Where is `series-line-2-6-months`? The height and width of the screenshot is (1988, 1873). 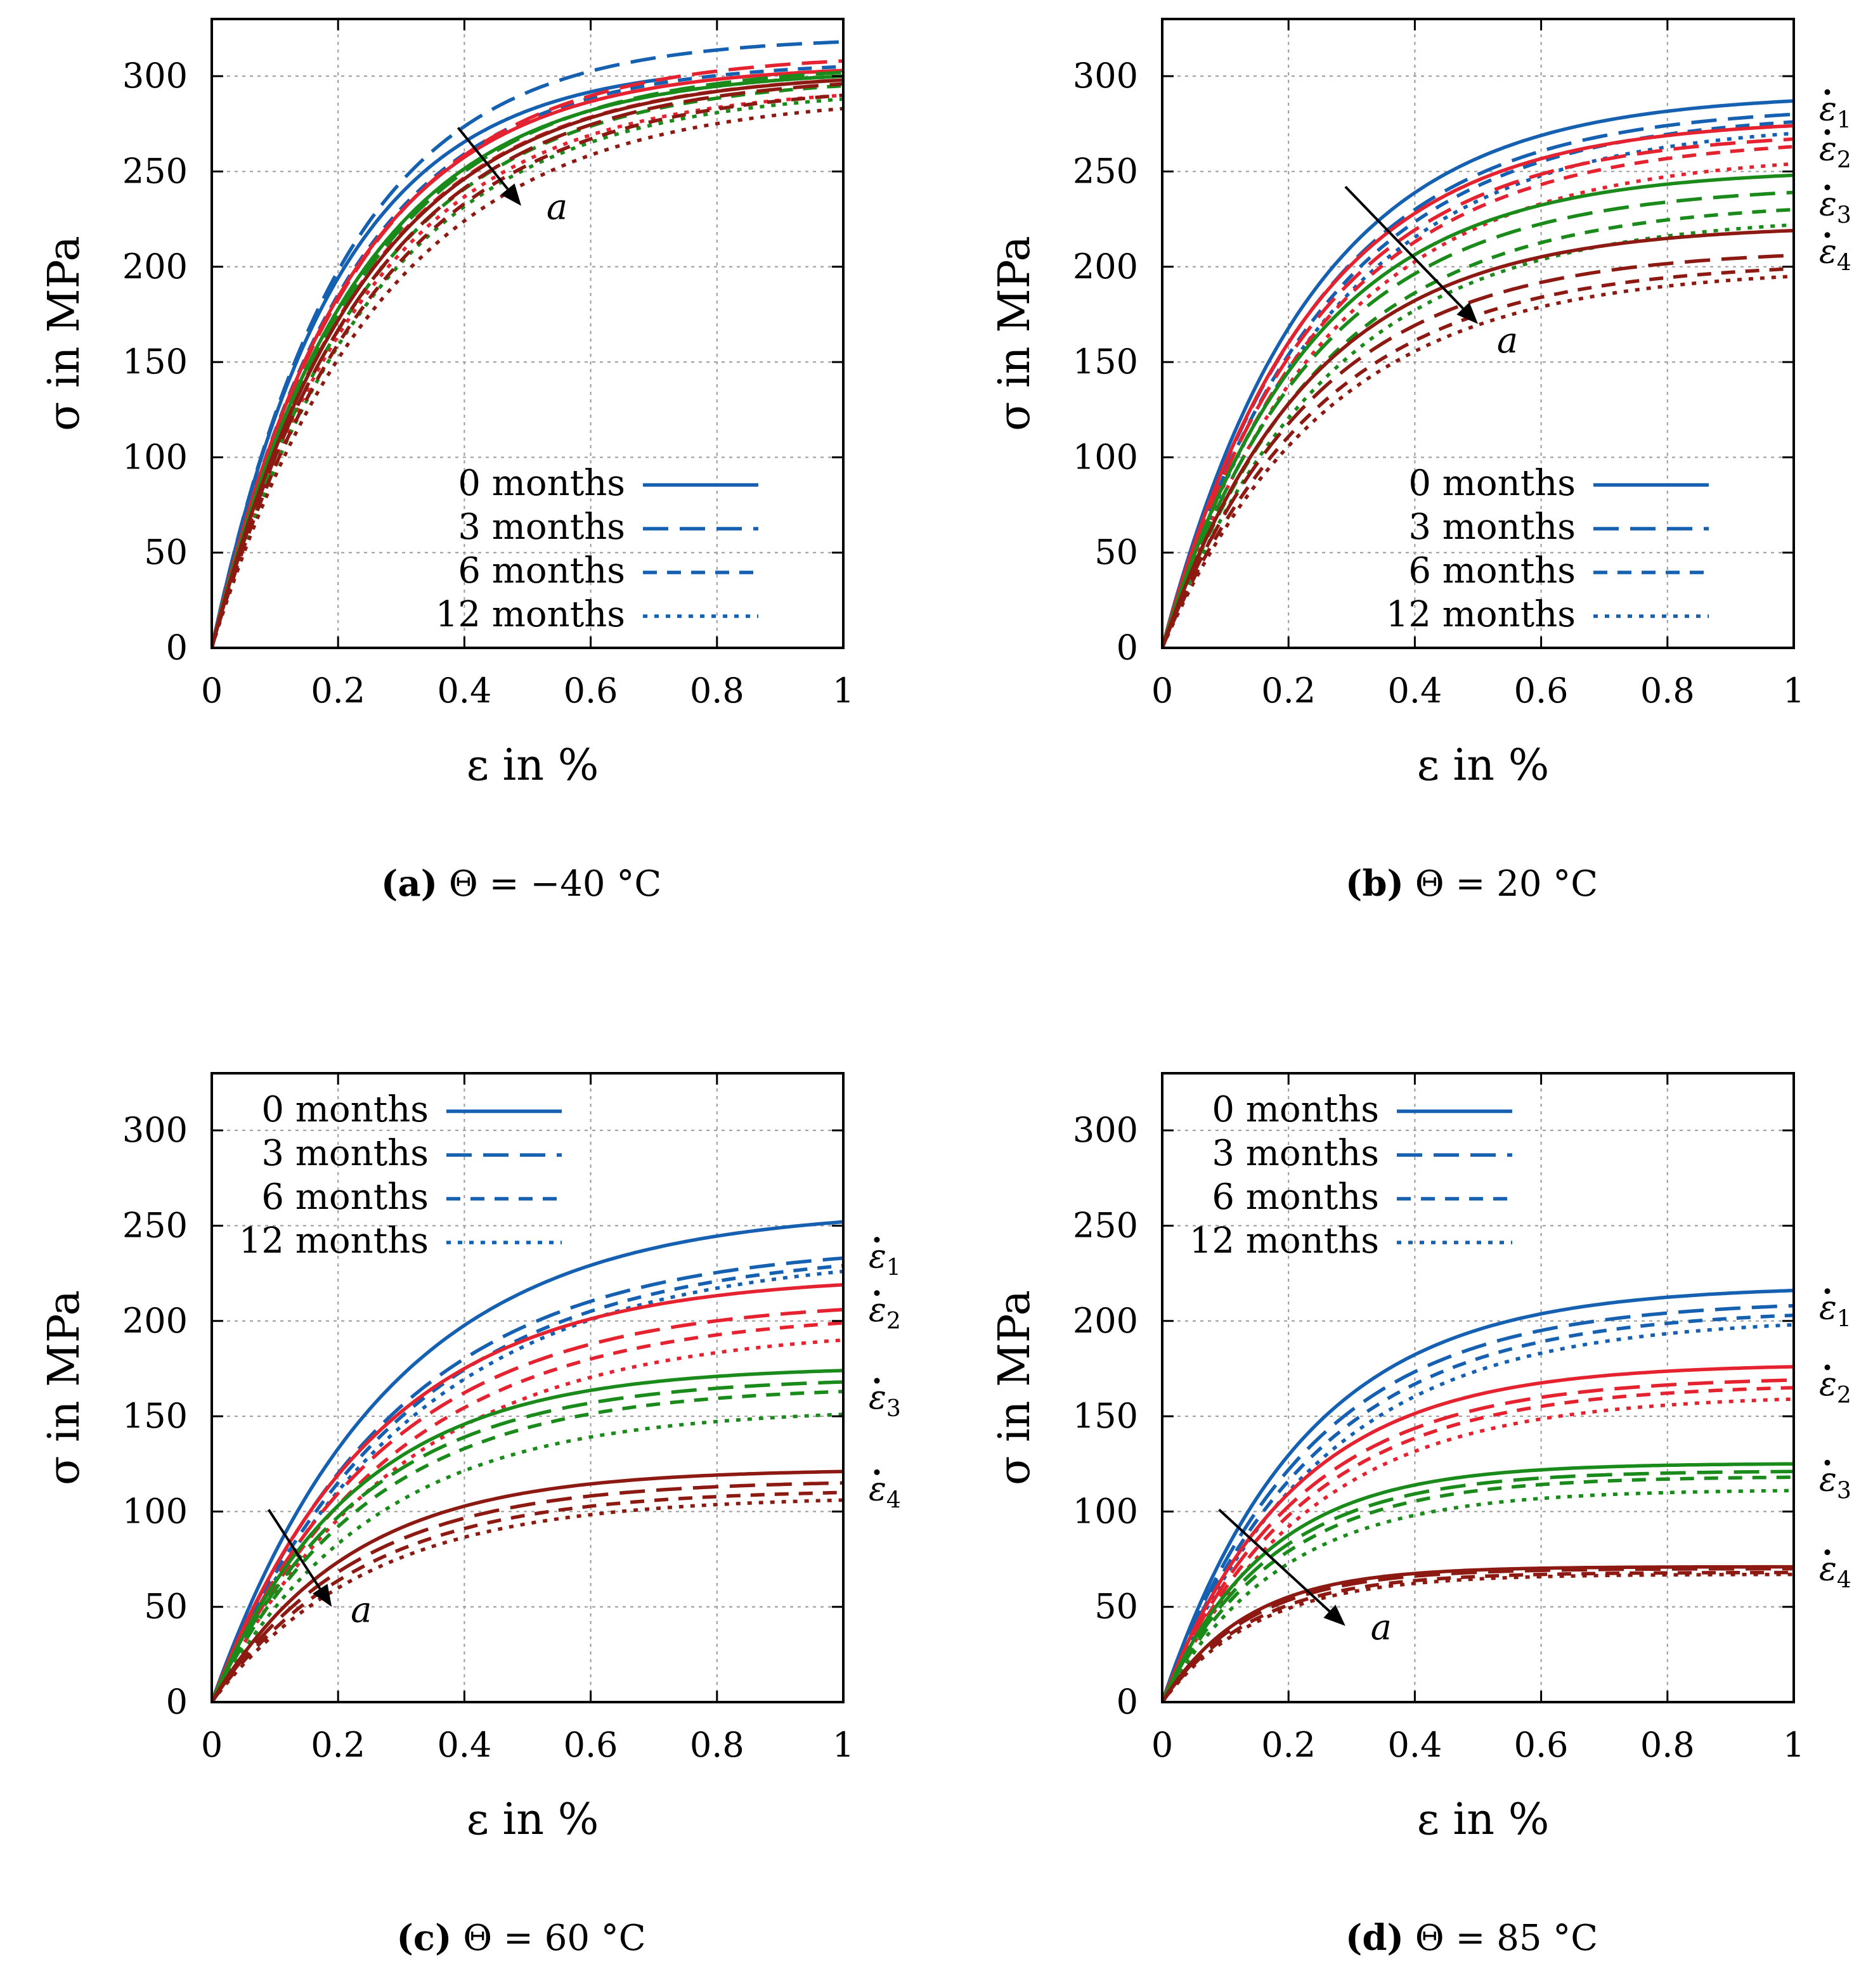 series-line-2-6-months is located at coordinates (527, 1511).